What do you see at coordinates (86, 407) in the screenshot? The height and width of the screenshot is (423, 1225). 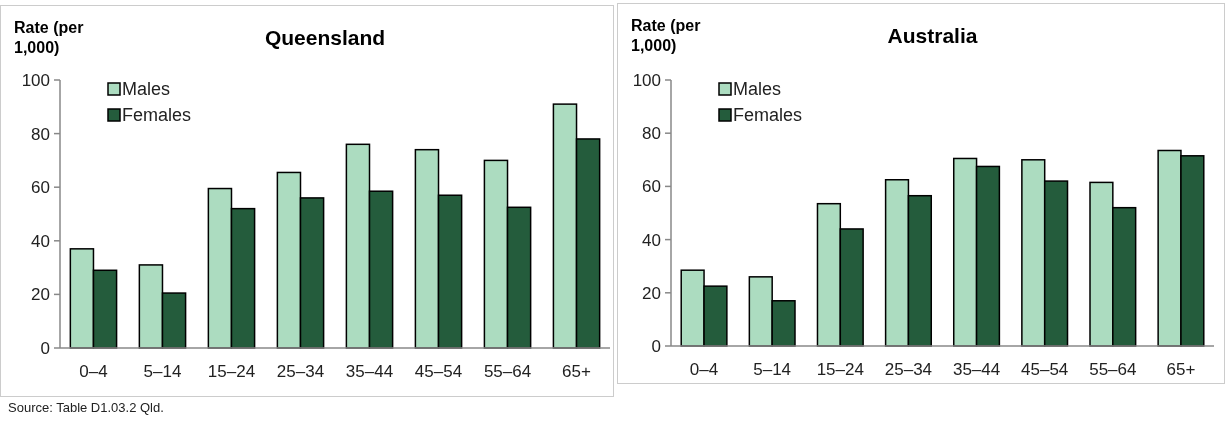 I see `source-note: Source: Table D1.03.2 Qld.` at bounding box center [86, 407].